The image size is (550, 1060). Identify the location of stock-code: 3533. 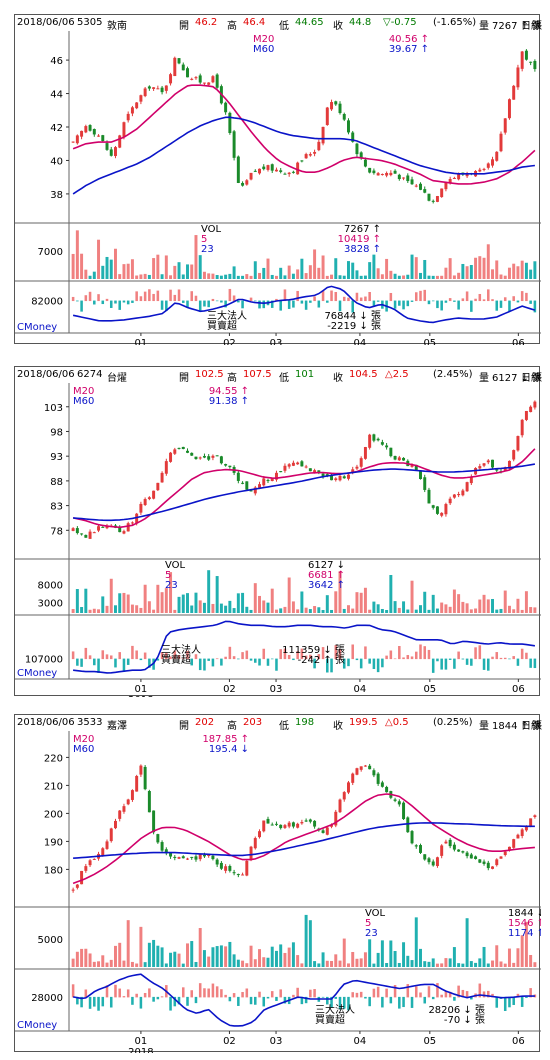
(90, 722).